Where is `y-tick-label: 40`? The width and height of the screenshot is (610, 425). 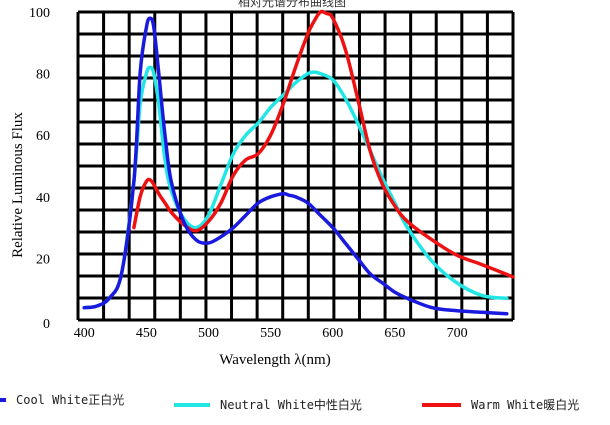
y-tick-label: 40 is located at coordinates (43, 198).